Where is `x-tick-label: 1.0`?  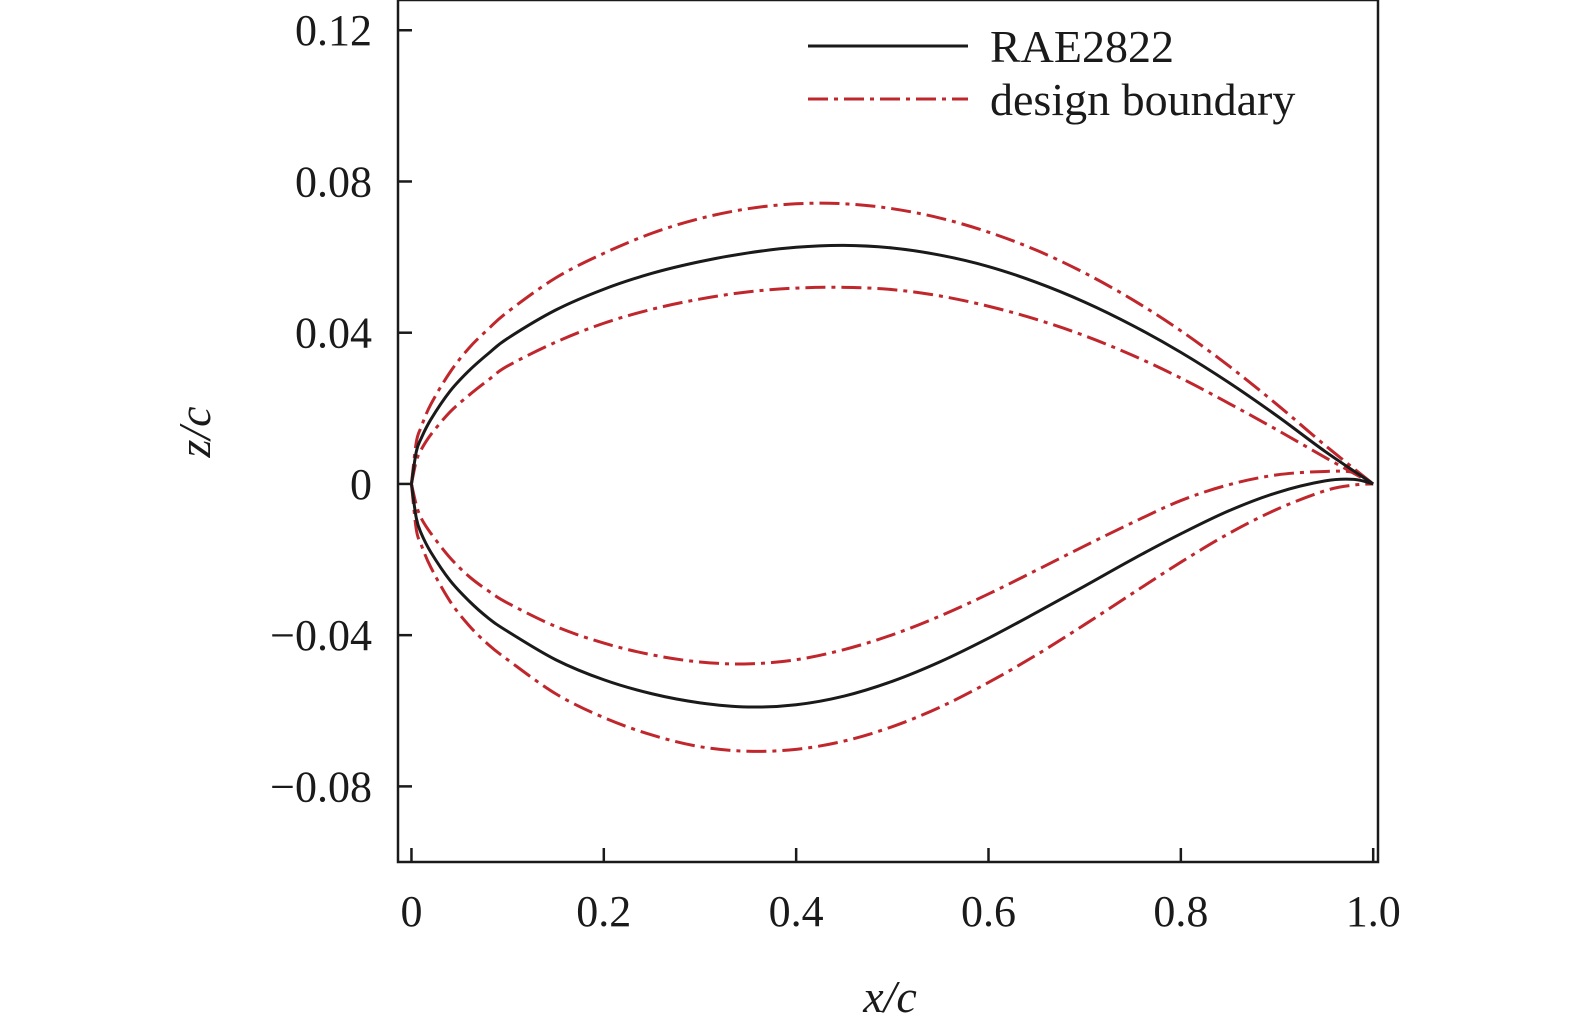
x-tick-label: 1.0 is located at coordinates (1373, 911).